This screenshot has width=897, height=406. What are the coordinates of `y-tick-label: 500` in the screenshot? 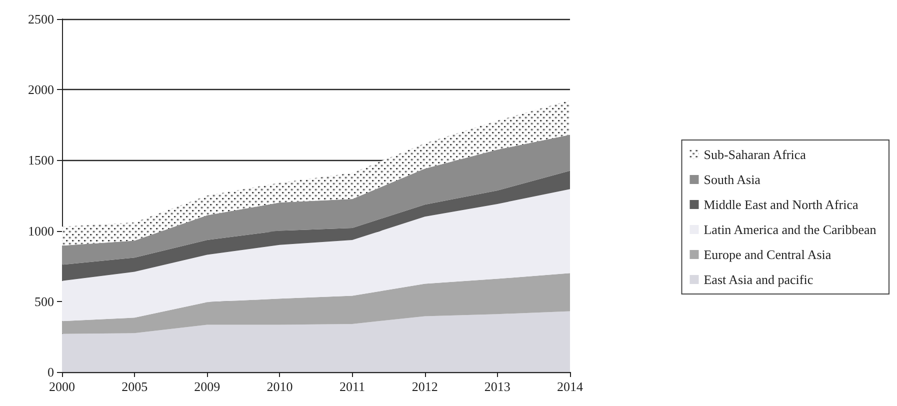 It's located at (44, 301).